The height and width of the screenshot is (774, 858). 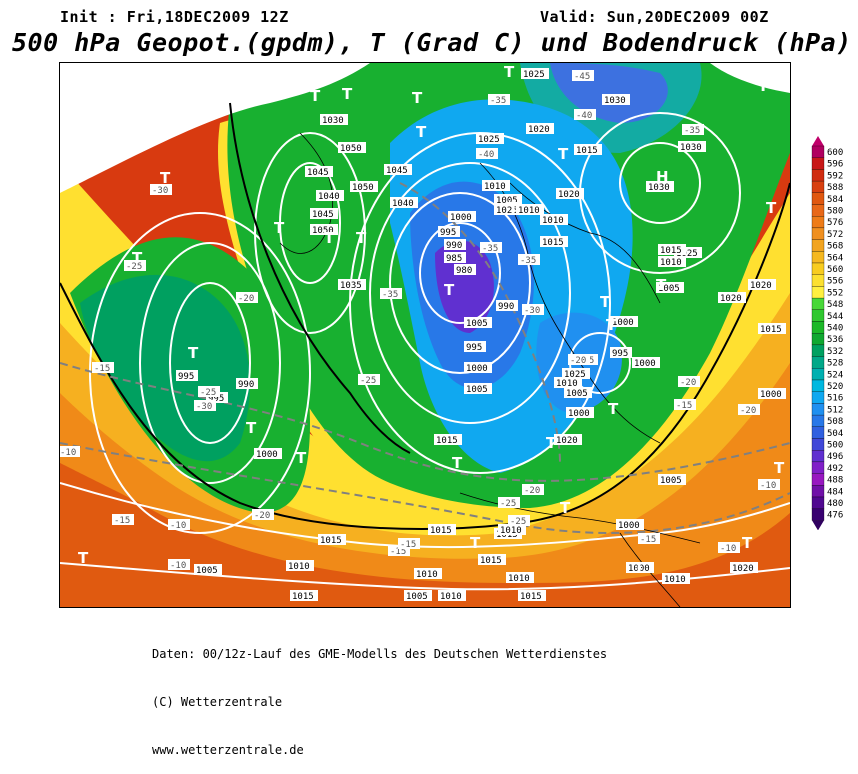 I want to click on pressure-label: 1035, so click(x=351, y=286).